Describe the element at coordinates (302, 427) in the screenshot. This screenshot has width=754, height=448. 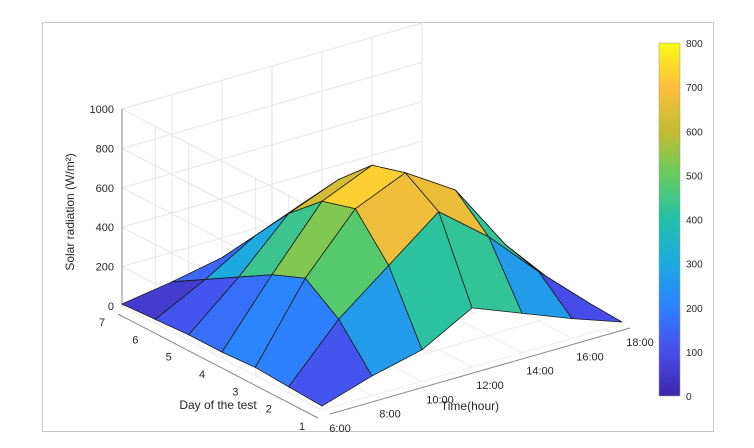
I see `day-tick-label: 1` at that location.